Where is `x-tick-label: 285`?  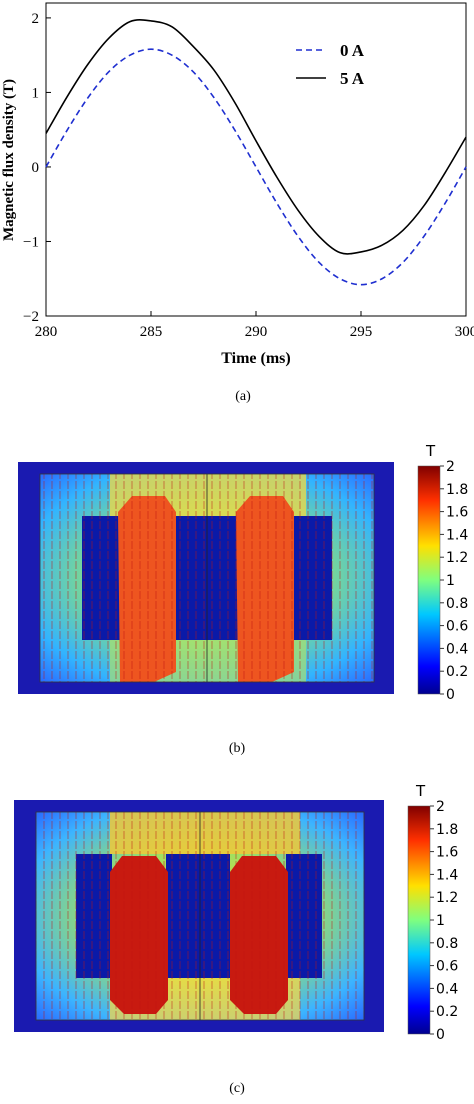 x-tick-label: 285 is located at coordinates (151, 332).